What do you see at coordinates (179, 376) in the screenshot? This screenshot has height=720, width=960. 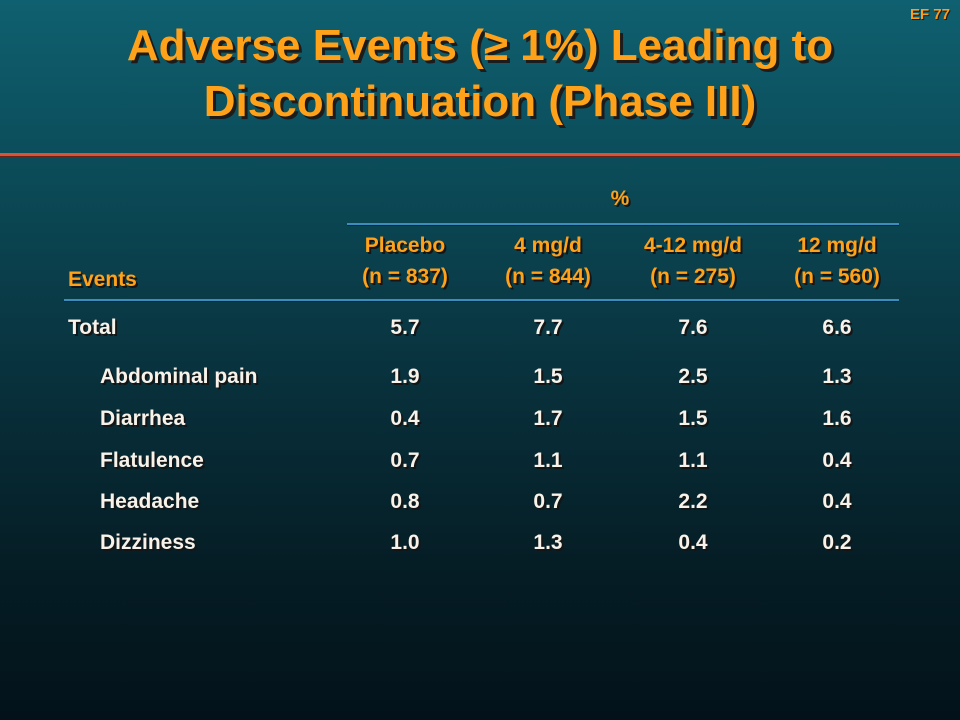 I see `row-label: Abdominal pain` at bounding box center [179, 376].